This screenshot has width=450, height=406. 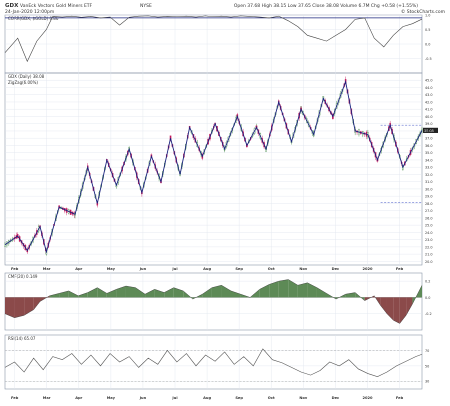 I want to click on price-label: GDX (Daily) 38.08, so click(x=26, y=76).